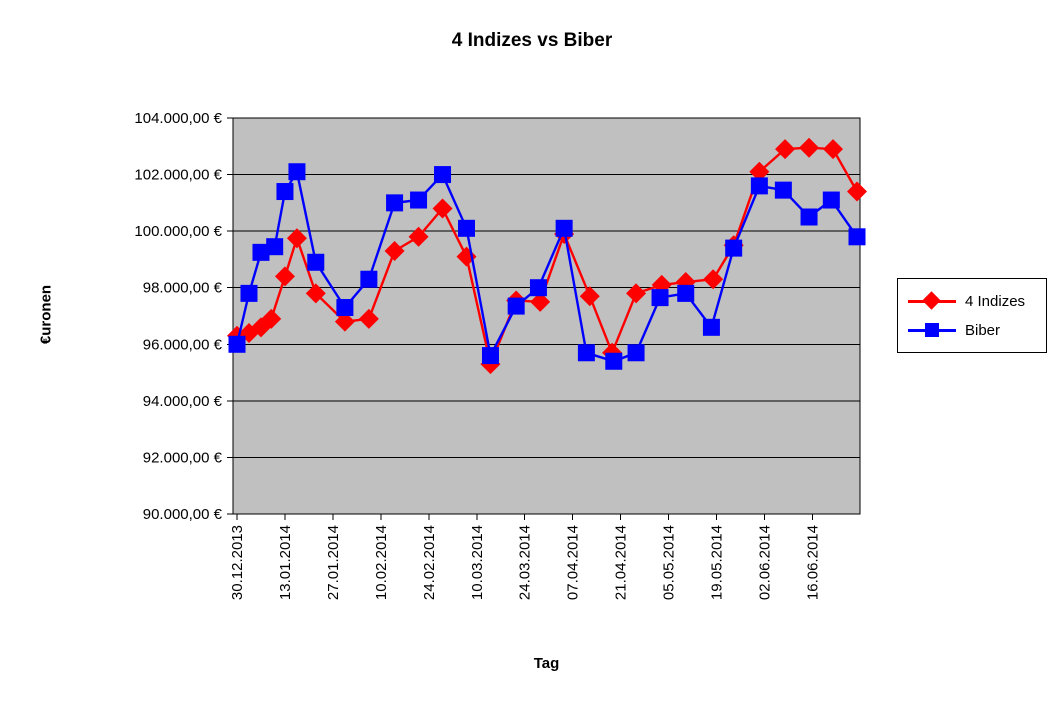 This screenshot has height=710, width=1064. What do you see at coordinates (237, 562) in the screenshot?
I see `x-tick-label: 30.12.2013` at bounding box center [237, 562].